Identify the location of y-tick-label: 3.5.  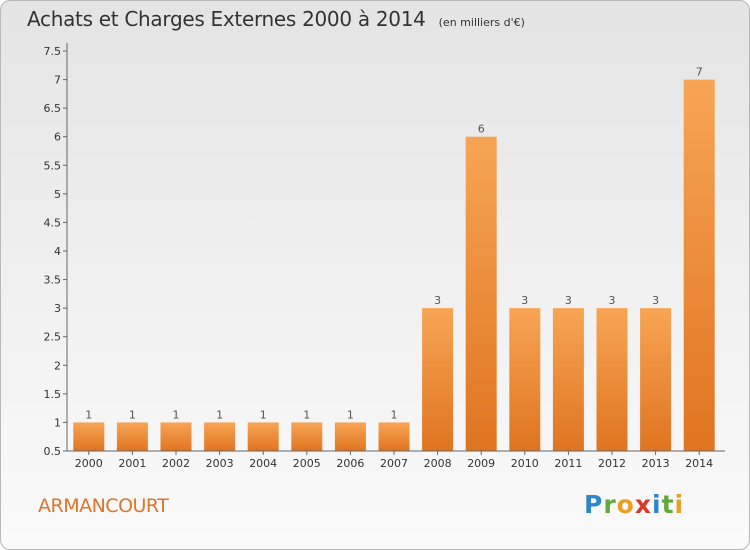
(53, 280).